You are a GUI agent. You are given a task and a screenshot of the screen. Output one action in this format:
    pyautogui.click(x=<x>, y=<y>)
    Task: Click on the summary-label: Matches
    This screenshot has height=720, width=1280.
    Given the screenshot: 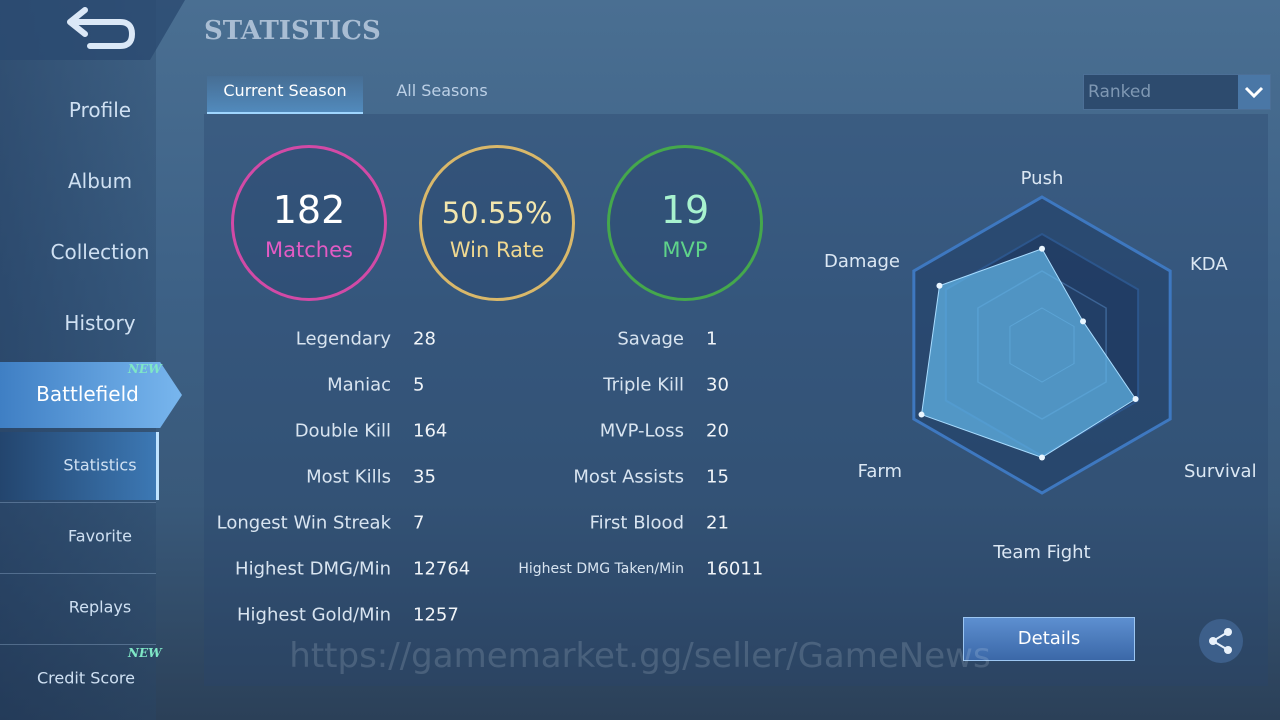 What is the action you would take?
    pyautogui.click(x=309, y=250)
    